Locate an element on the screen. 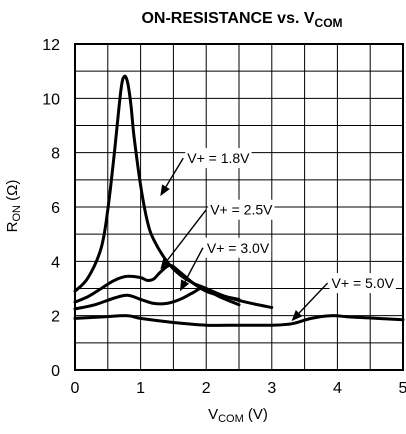 Image resolution: width=406 pixels, height=434 pixels. y-tick-label: 6 is located at coordinates (55, 208).